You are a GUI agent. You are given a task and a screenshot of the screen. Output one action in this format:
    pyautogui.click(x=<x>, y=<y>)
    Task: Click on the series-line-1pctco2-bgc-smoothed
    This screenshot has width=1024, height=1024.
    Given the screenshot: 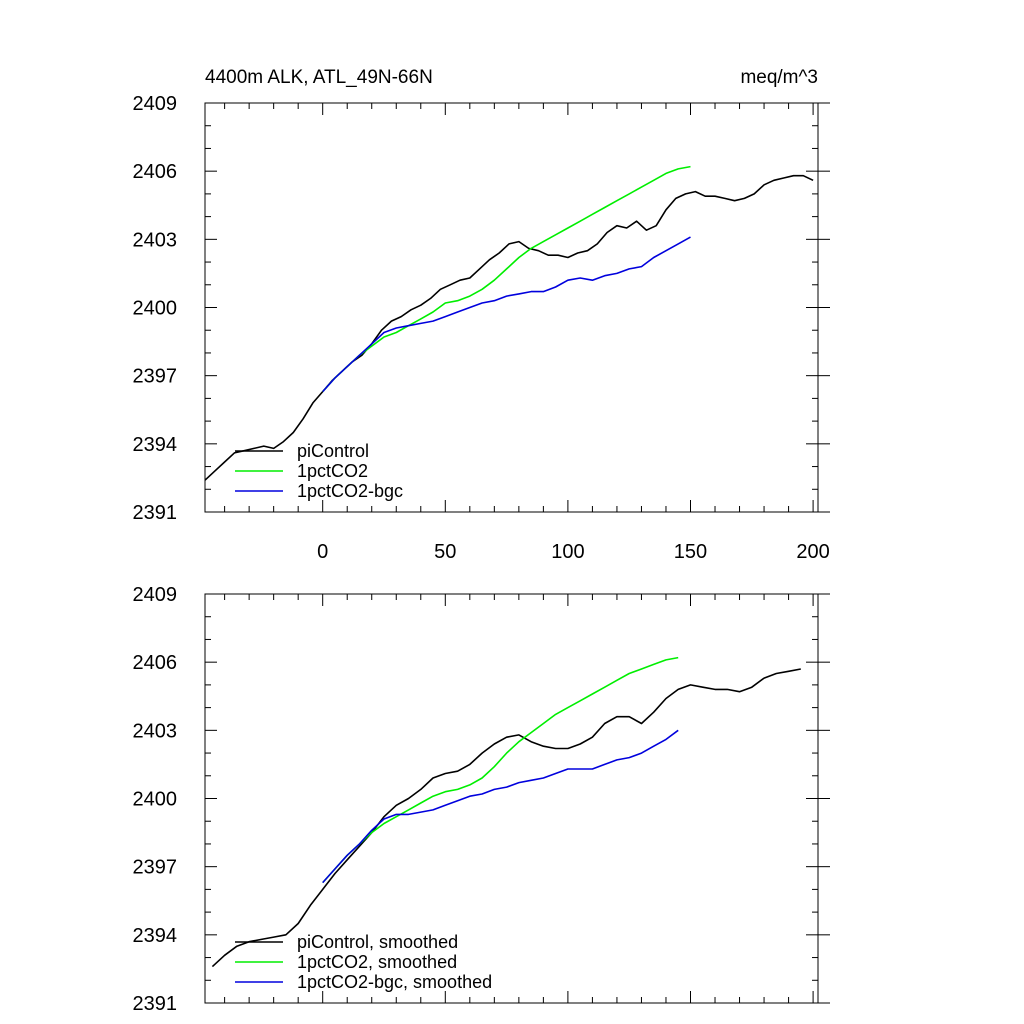 What is the action you would take?
    pyautogui.click(x=500, y=806)
    